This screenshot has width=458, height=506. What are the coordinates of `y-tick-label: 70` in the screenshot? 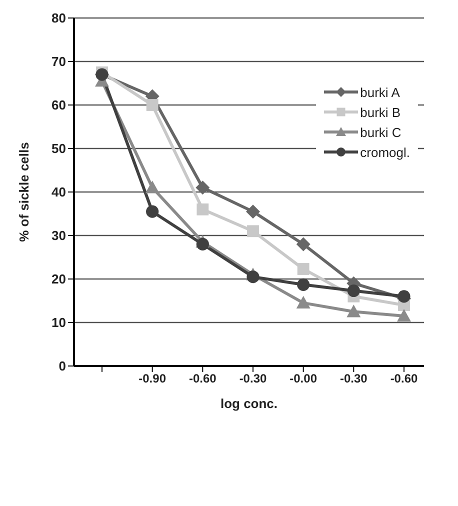 It's located at (59, 62).